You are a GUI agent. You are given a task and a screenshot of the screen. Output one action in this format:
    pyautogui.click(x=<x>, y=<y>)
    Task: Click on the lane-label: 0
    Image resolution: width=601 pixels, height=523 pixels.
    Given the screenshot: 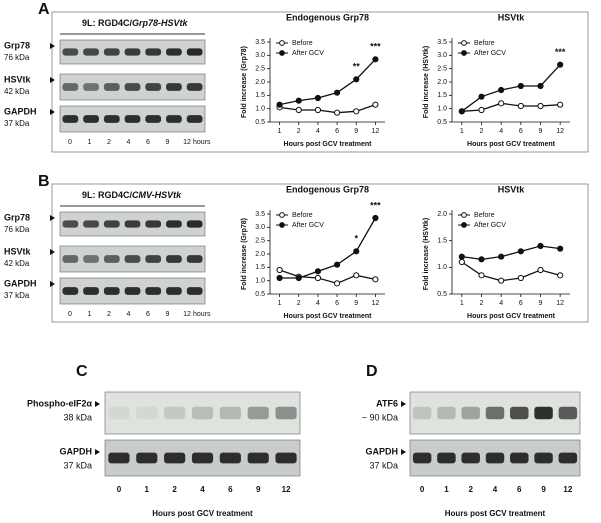 What is the action you would take?
    pyautogui.click(x=70, y=142)
    